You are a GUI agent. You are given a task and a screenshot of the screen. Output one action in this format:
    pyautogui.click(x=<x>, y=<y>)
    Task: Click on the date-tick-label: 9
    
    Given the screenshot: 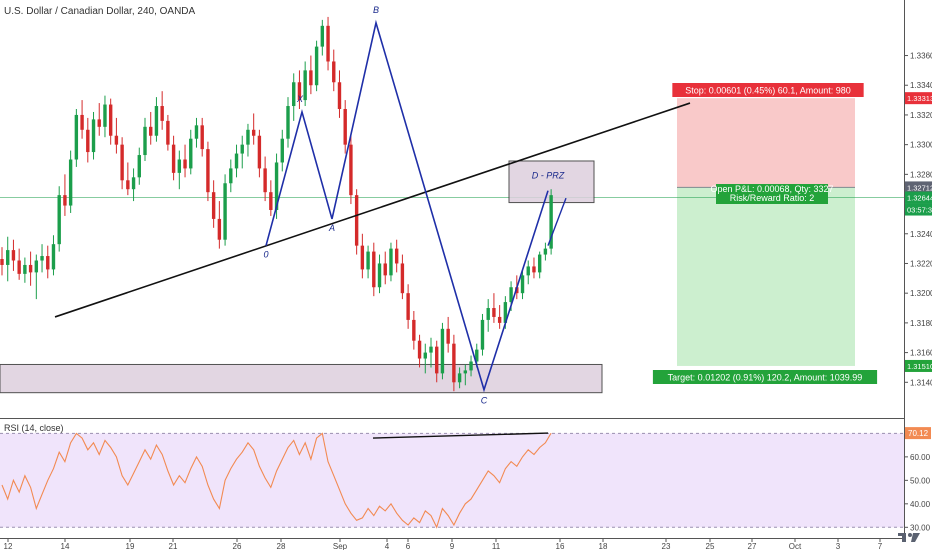 What is the action you would take?
    pyautogui.click(x=452, y=546)
    